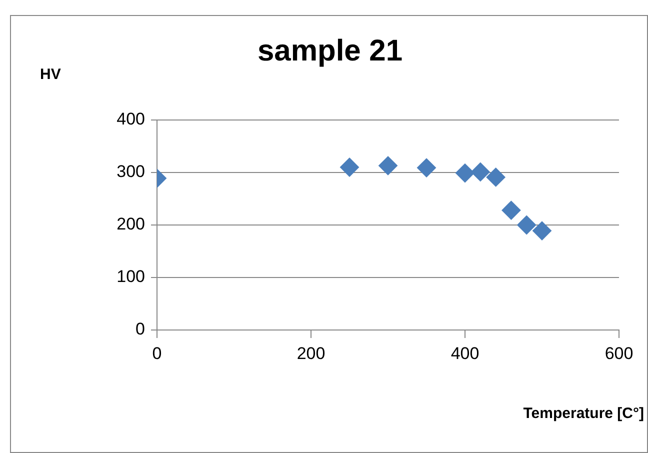 The image size is (648, 453). What do you see at coordinates (50, 75) in the screenshot?
I see `y-axis-title: HV` at bounding box center [50, 75].